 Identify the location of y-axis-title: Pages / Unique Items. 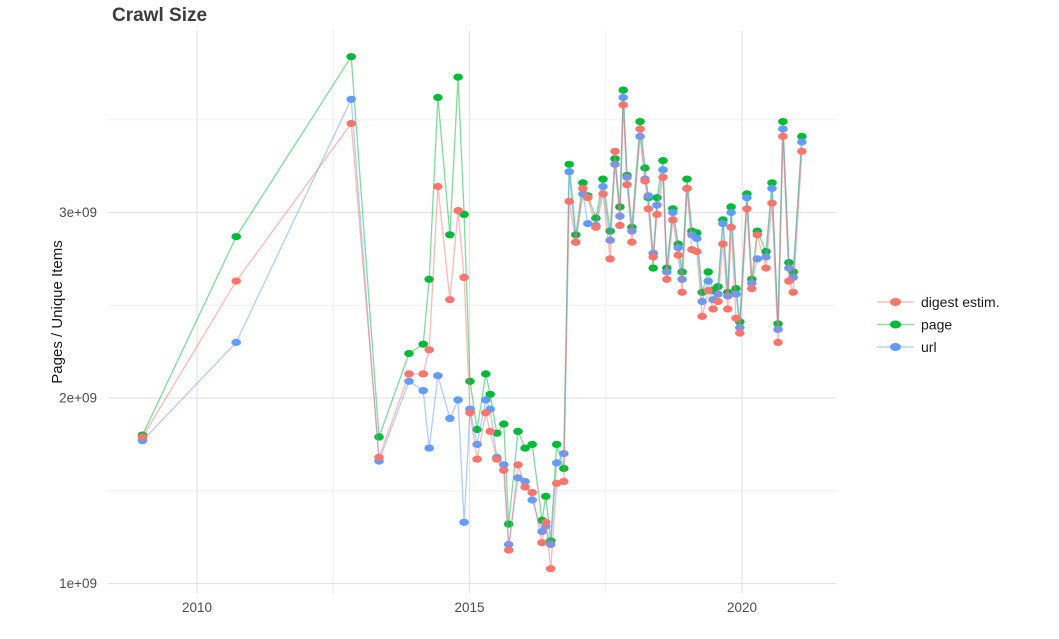
(57, 311).